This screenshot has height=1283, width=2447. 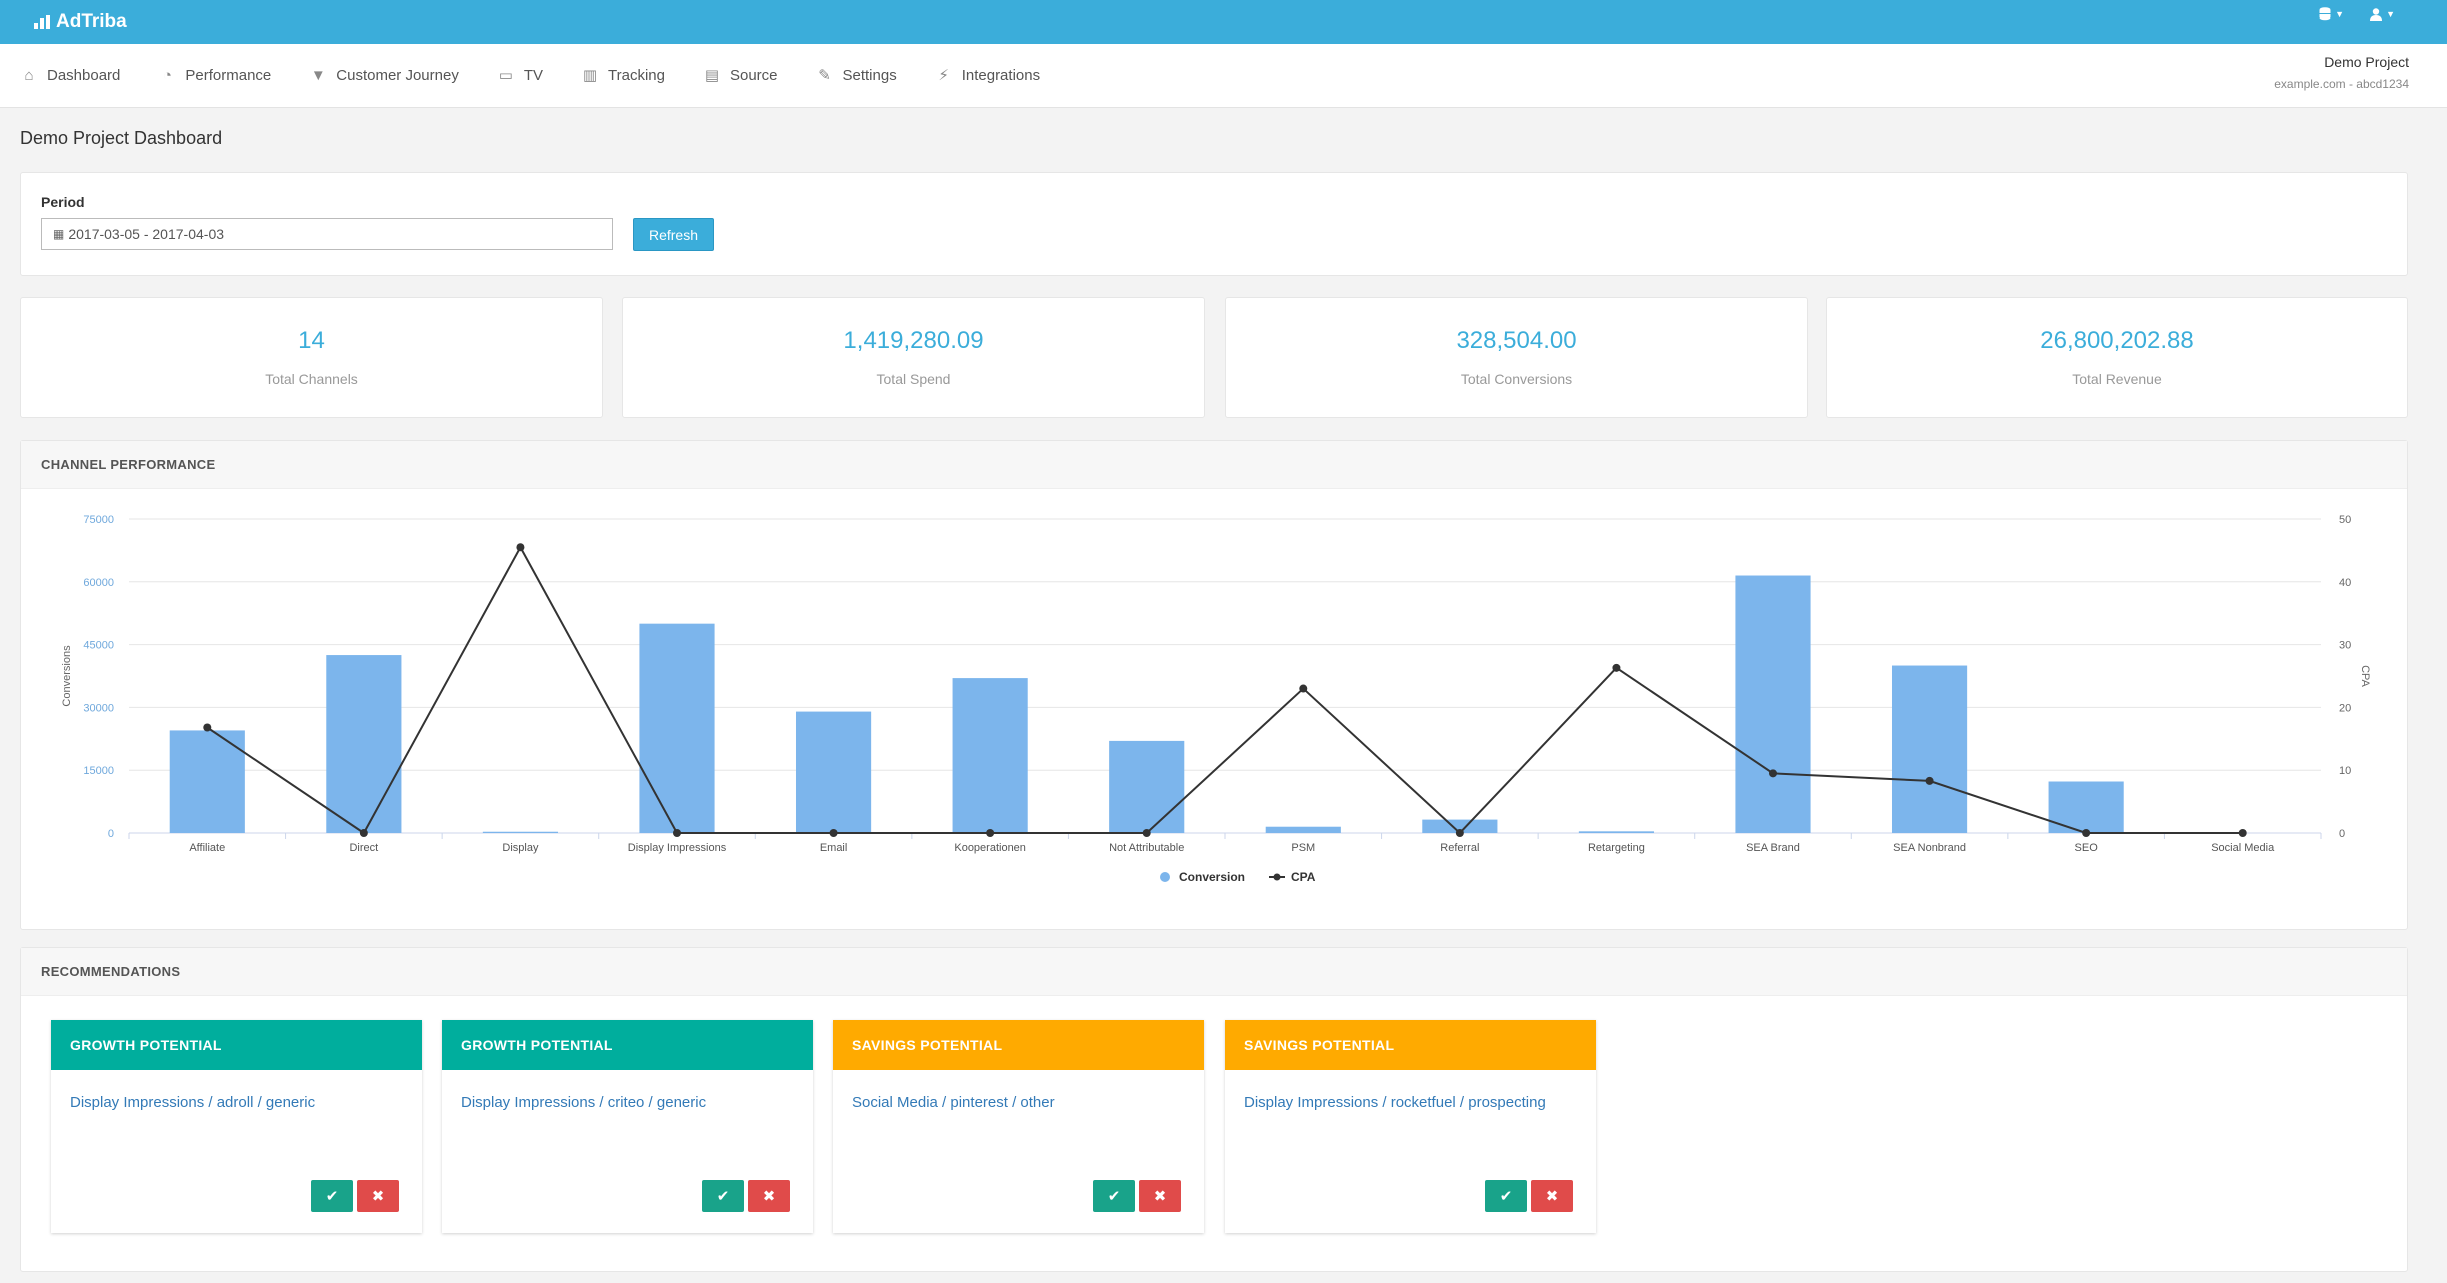 What do you see at coordinates (42, 22) in the screenshot?
I see `bar-chart-icon` at bounding box center [42, 22].